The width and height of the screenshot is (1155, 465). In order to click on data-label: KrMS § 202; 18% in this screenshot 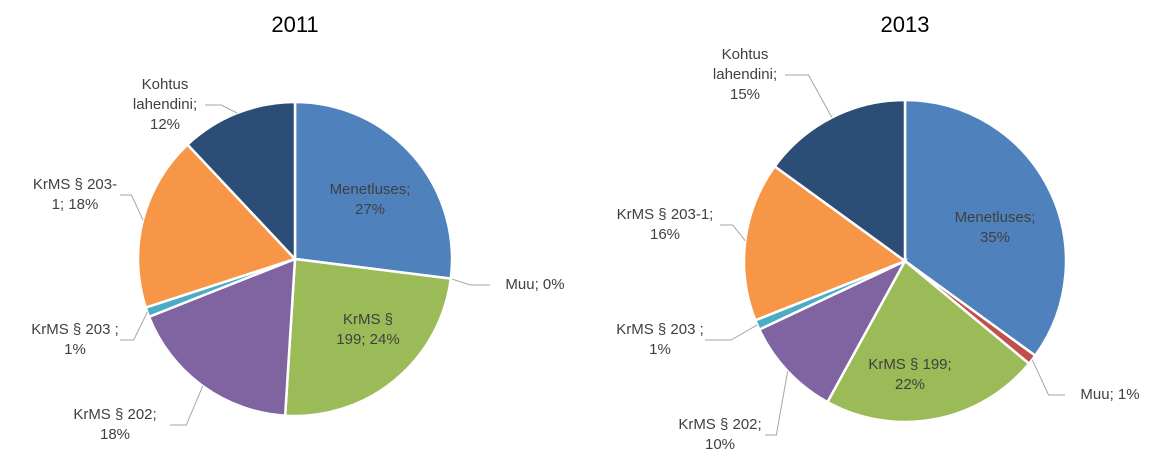, I will do `click(115, 424)`.